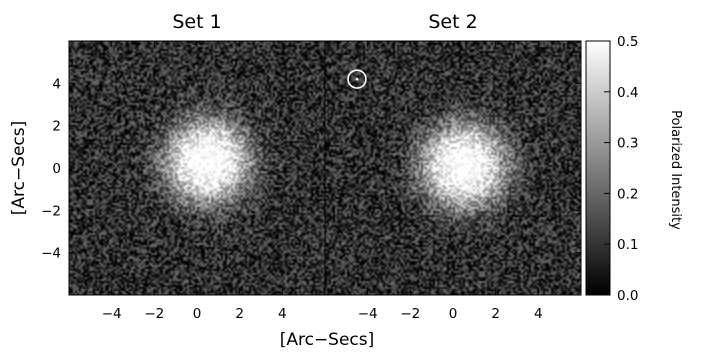 Image resolution: width=702 pixels, height=352 pixels. What do you see at coordinates (56, 127) in the screenshot?
I see `y-tick-label: 2` at bounding box center [56, 127].